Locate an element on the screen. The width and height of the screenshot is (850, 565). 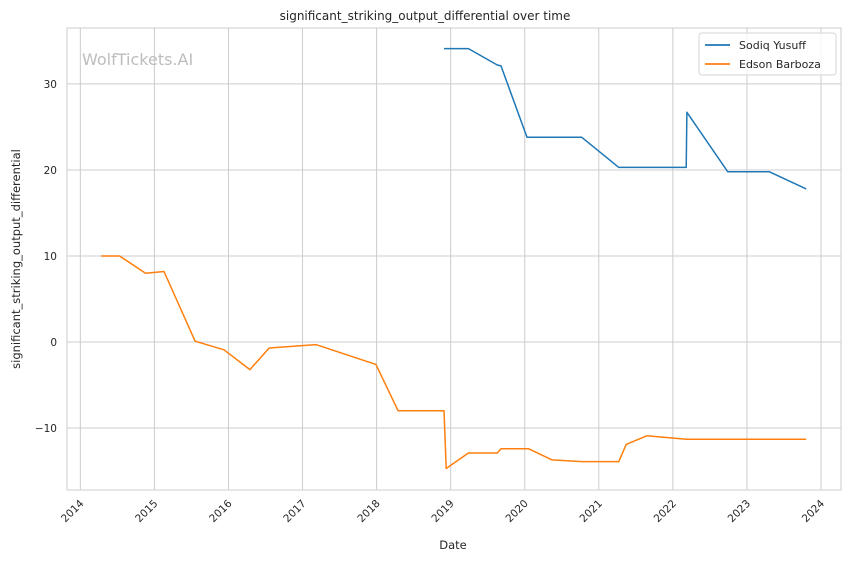
x-tick-label: 2014 is located at coordinates (73, 511).